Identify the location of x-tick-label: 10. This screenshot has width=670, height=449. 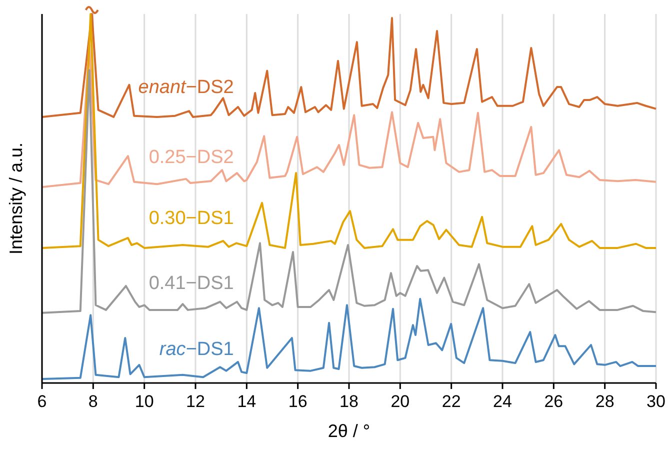
(144, 401).